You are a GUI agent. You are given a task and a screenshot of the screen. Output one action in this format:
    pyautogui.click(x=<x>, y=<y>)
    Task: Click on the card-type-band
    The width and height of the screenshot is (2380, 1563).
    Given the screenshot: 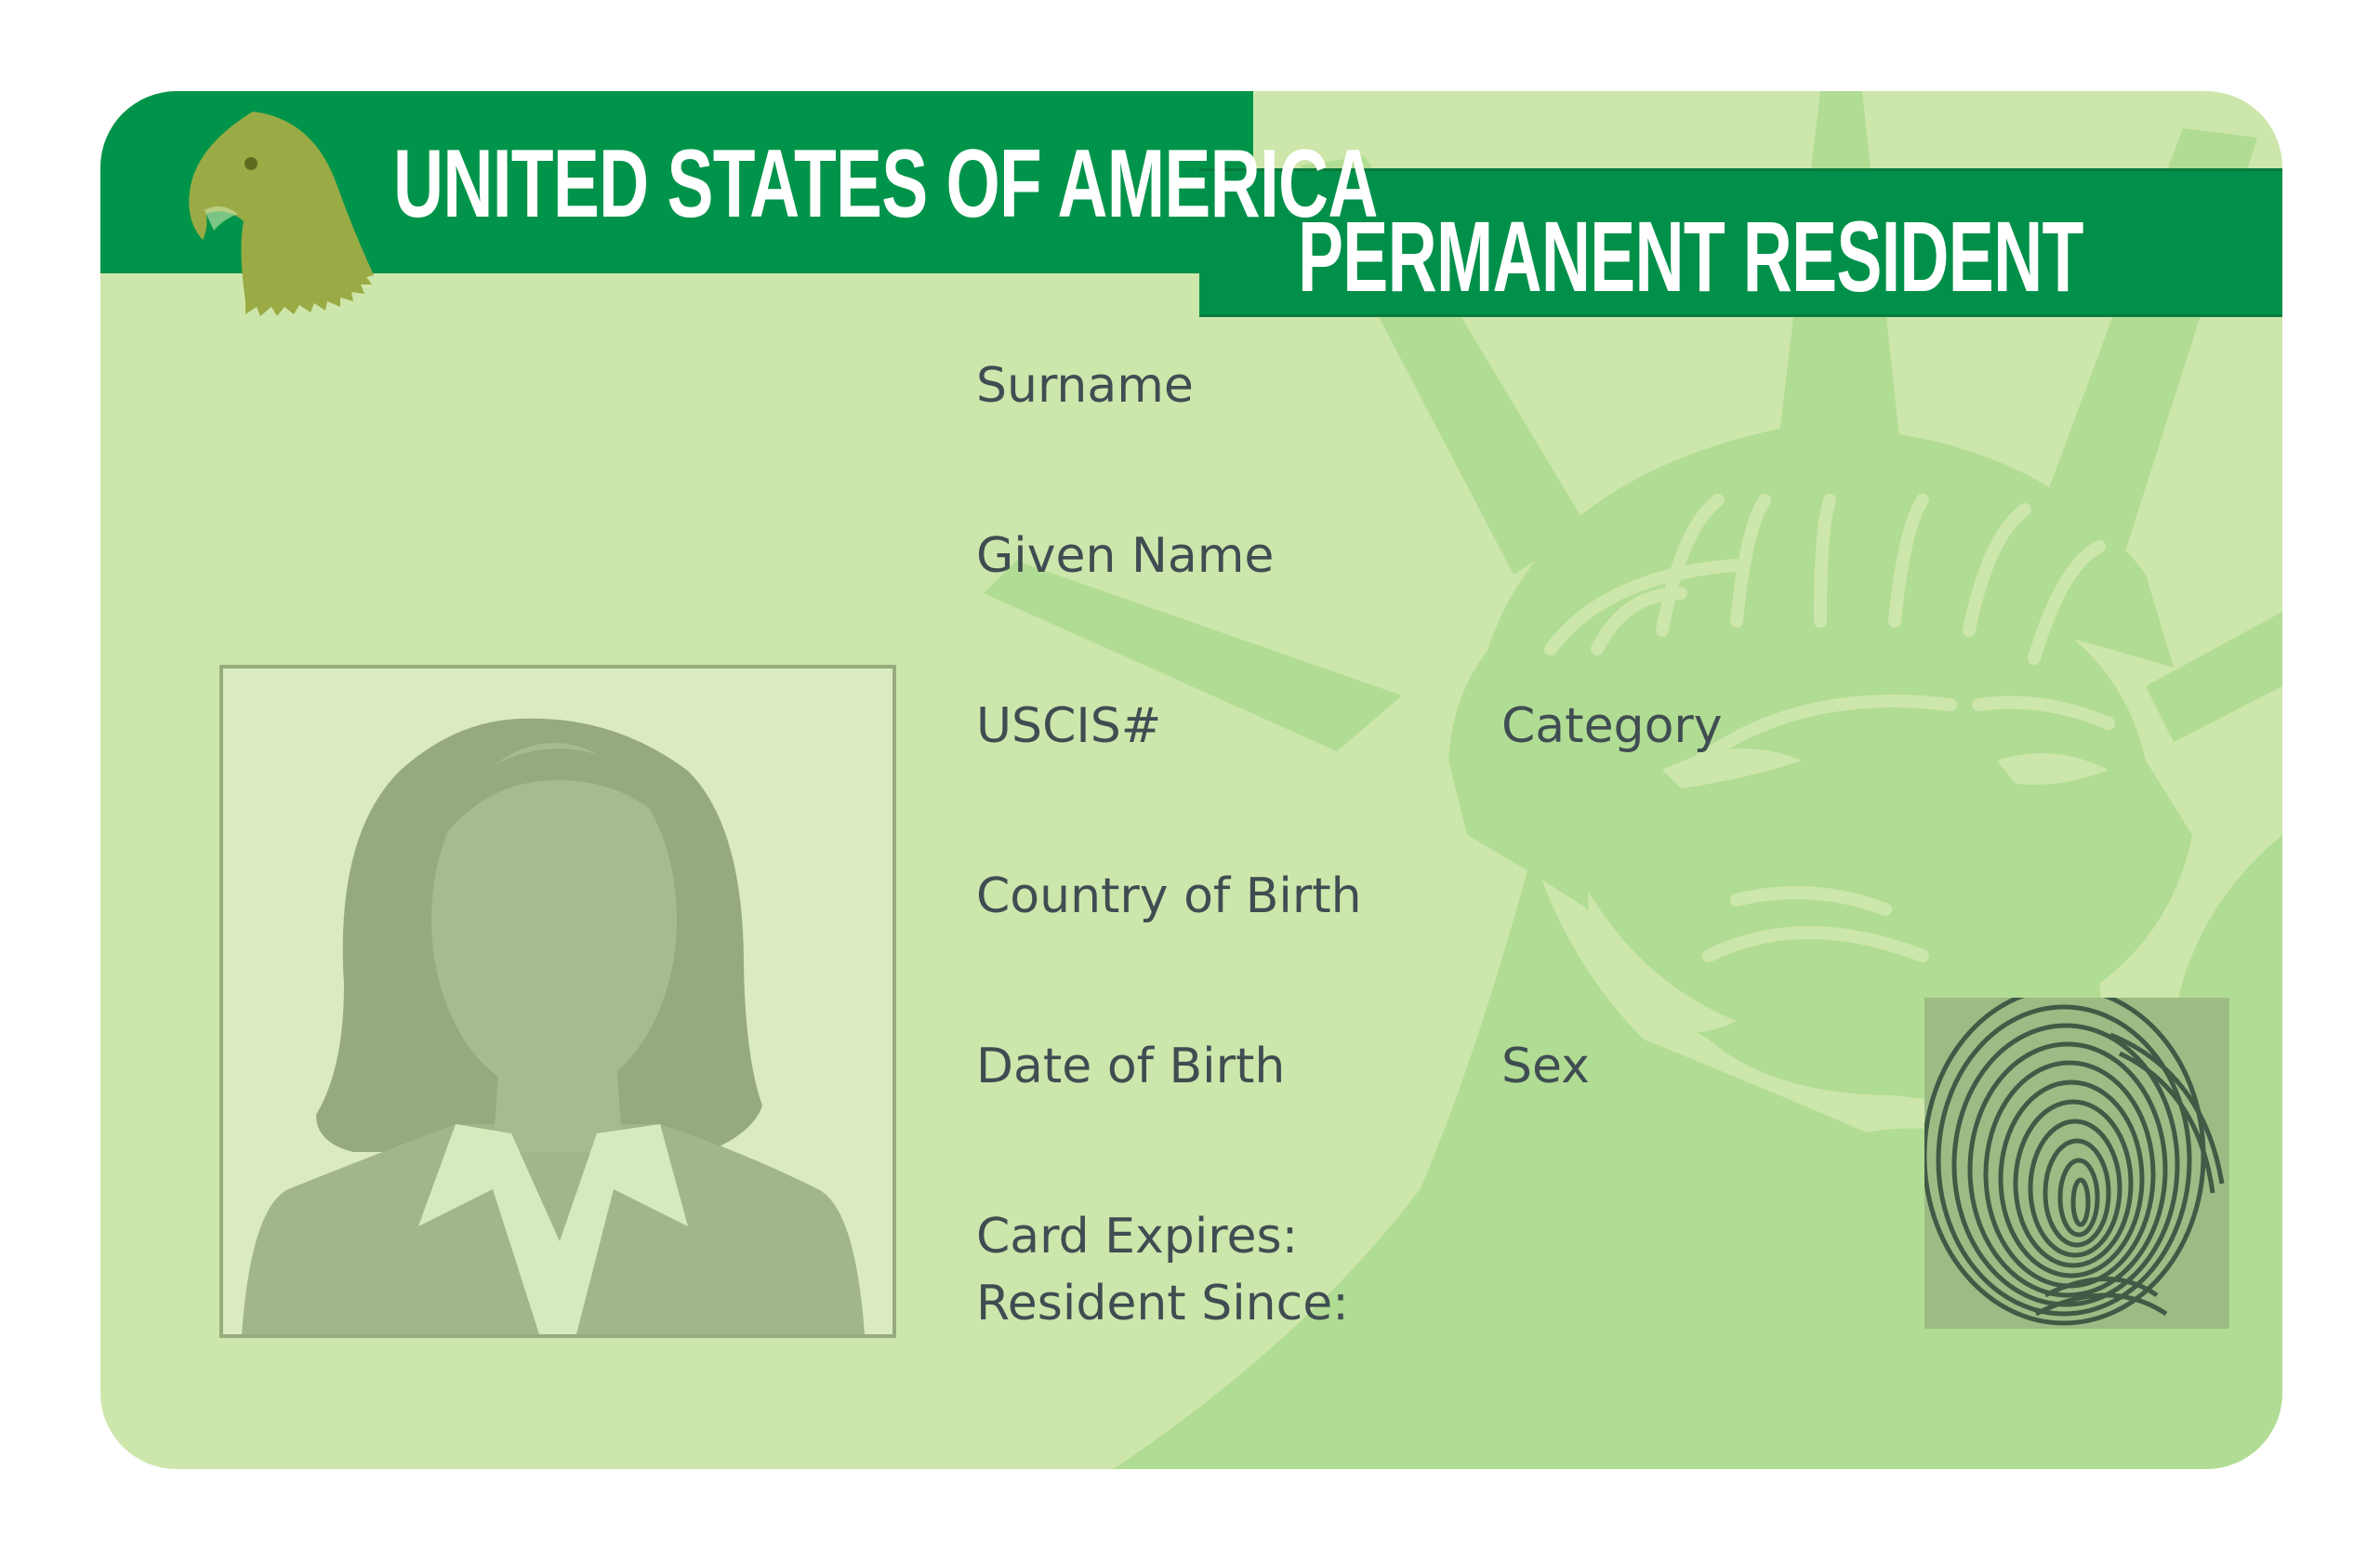 What is the action you would take?
    pyautogui.click(x=1740, y=243)
    